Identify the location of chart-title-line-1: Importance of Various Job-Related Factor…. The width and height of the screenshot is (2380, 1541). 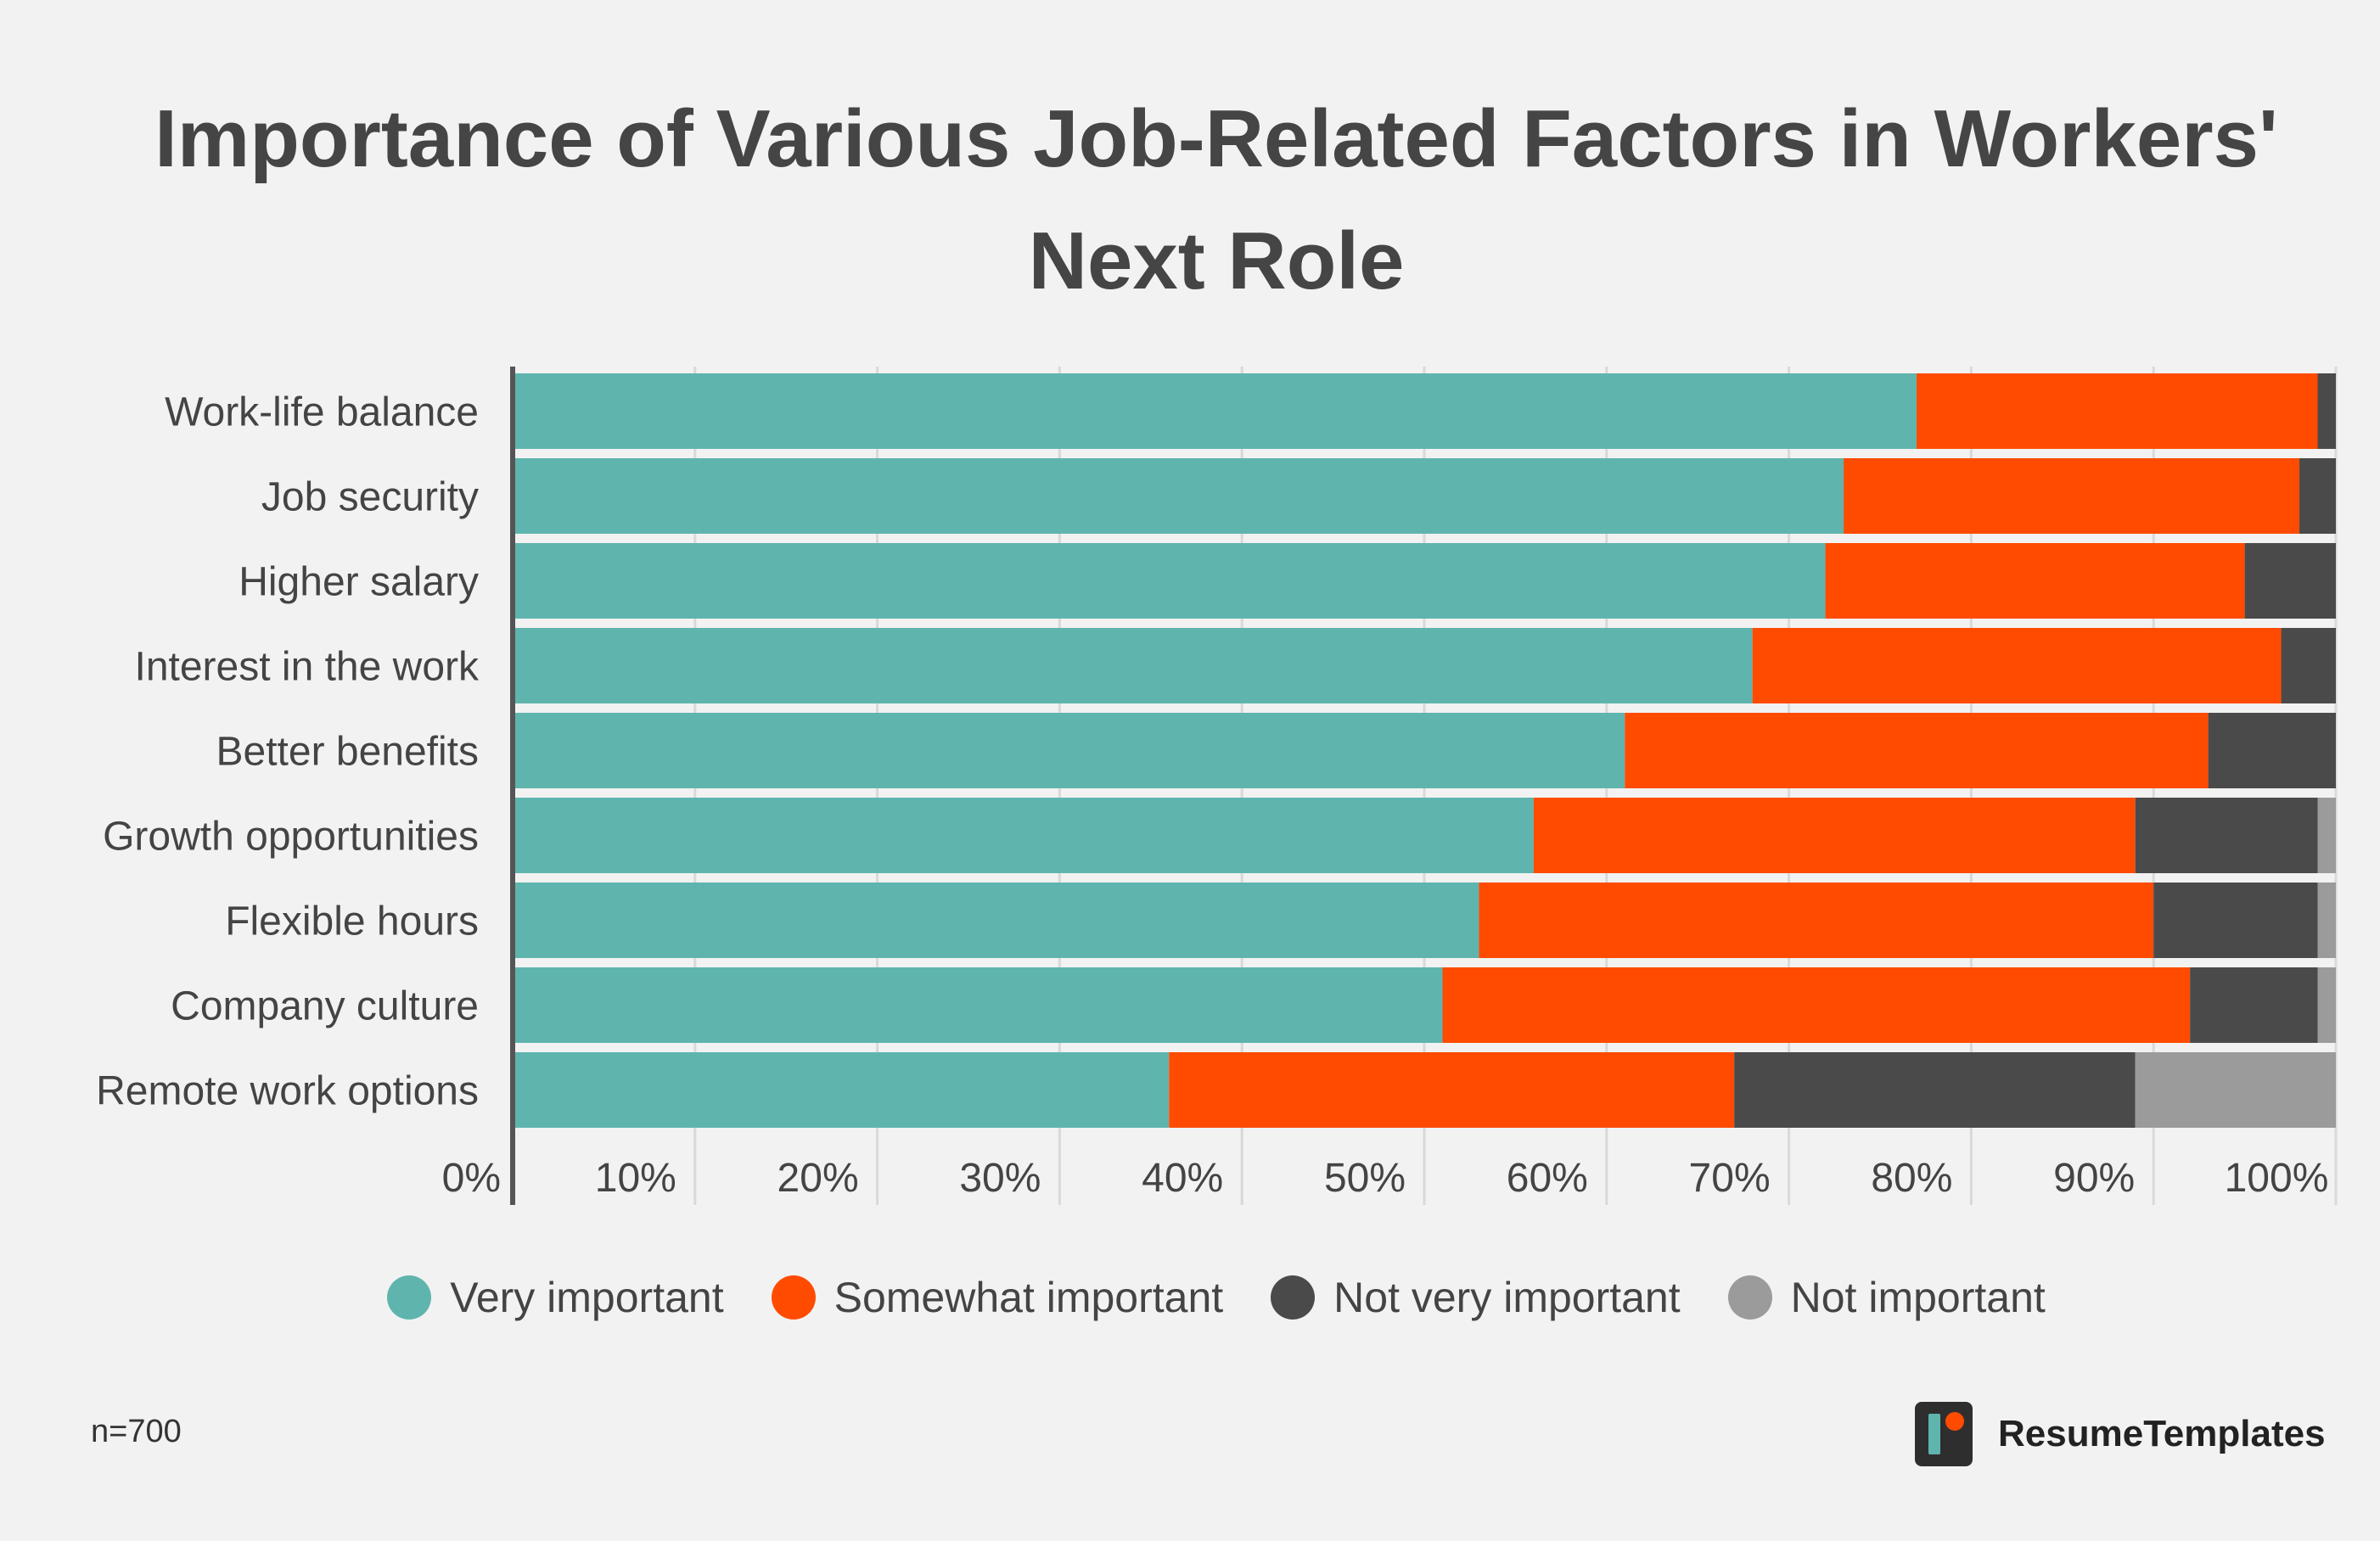
(1216, 138).